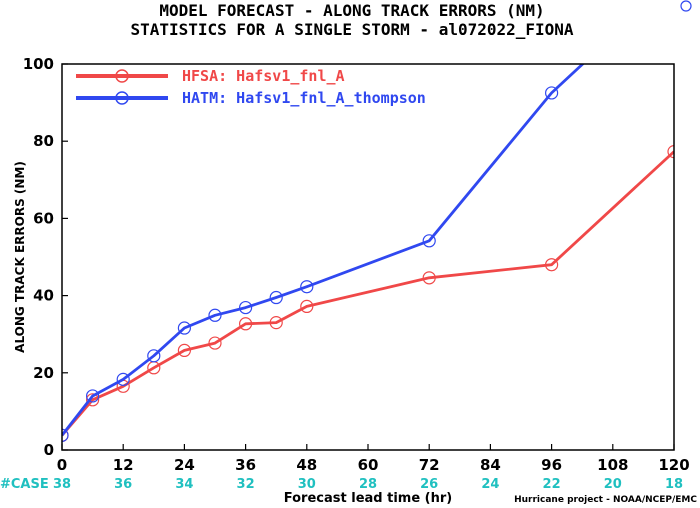  What do you see at coordinates (38, 64) in the screenshot?
I see `y-tick-label: 100` at bounding box center [38, 64].